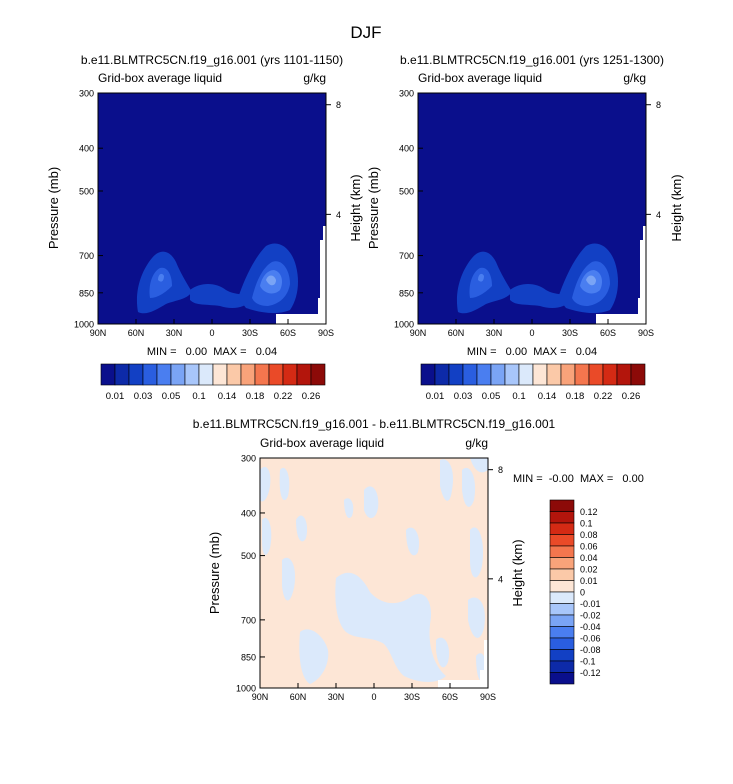 Image resolution: width=733 pixels, height=784 pixels. Describe the element at coordinates (590, 616) in the screenshot. I see `colorbar-label: -0.02` at that location.